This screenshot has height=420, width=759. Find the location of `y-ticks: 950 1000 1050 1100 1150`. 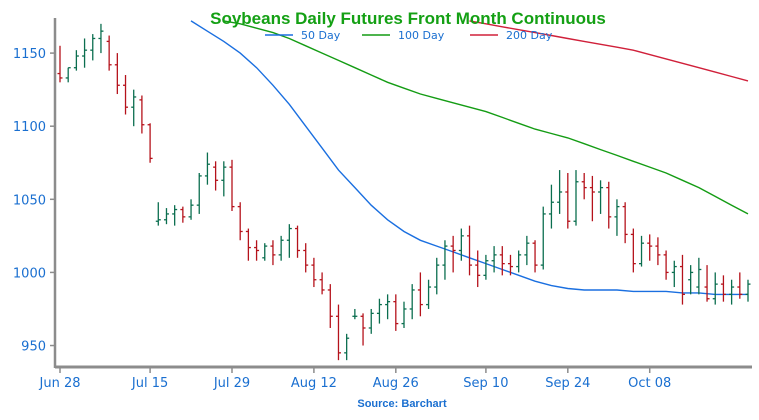

y-ticks: 950 1000 1050 1100 1150 is located at coordinates (34, 201).